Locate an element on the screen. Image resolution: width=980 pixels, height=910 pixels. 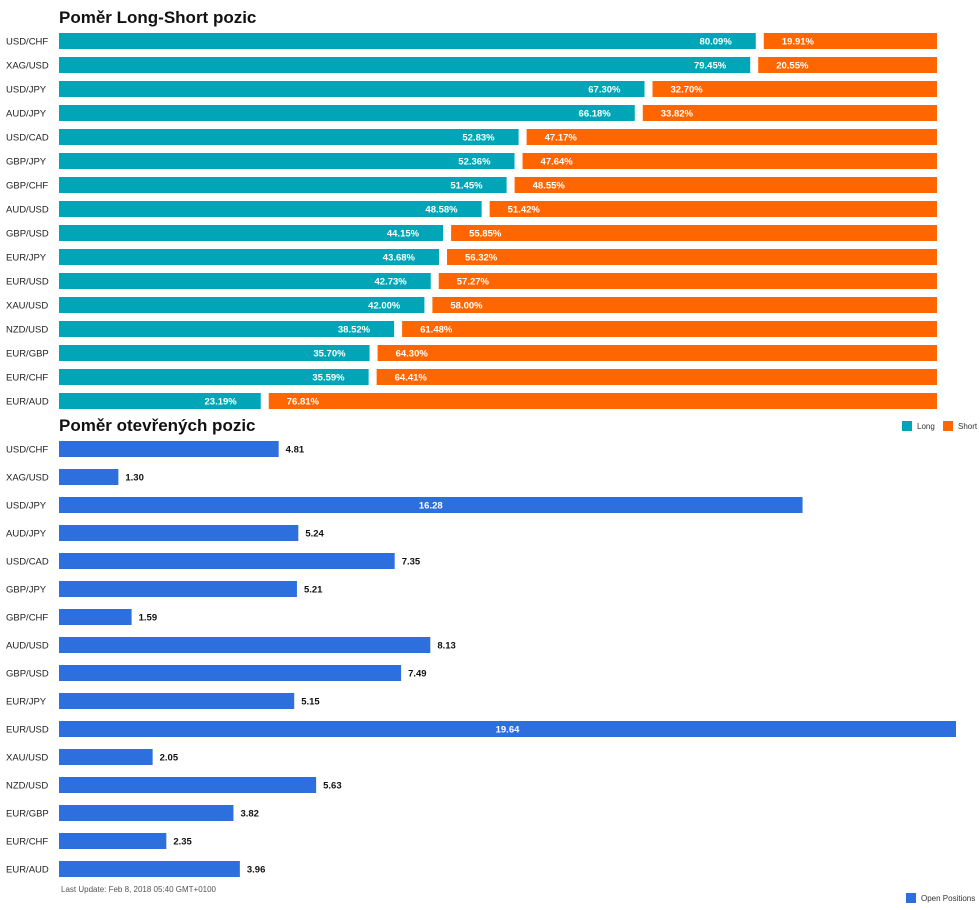
data-label-long: 35.59% is located at coordinates (328, 378).